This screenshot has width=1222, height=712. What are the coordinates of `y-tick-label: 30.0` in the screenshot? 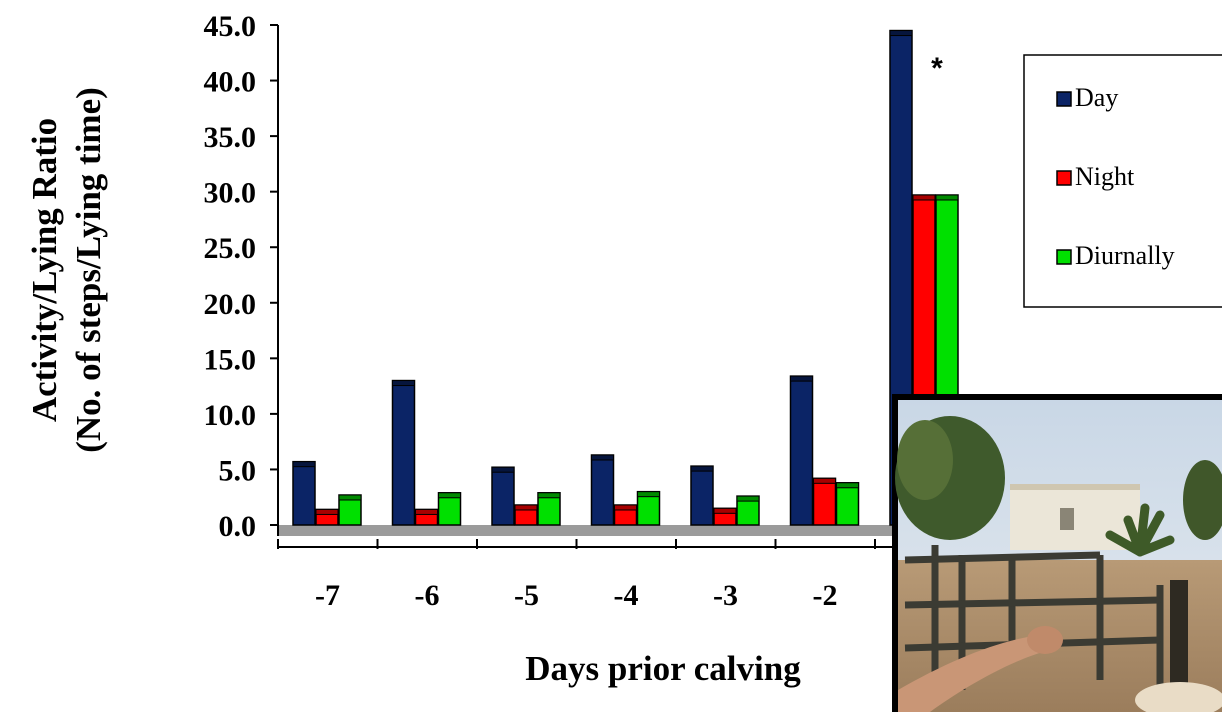 It's located at (230, 193).